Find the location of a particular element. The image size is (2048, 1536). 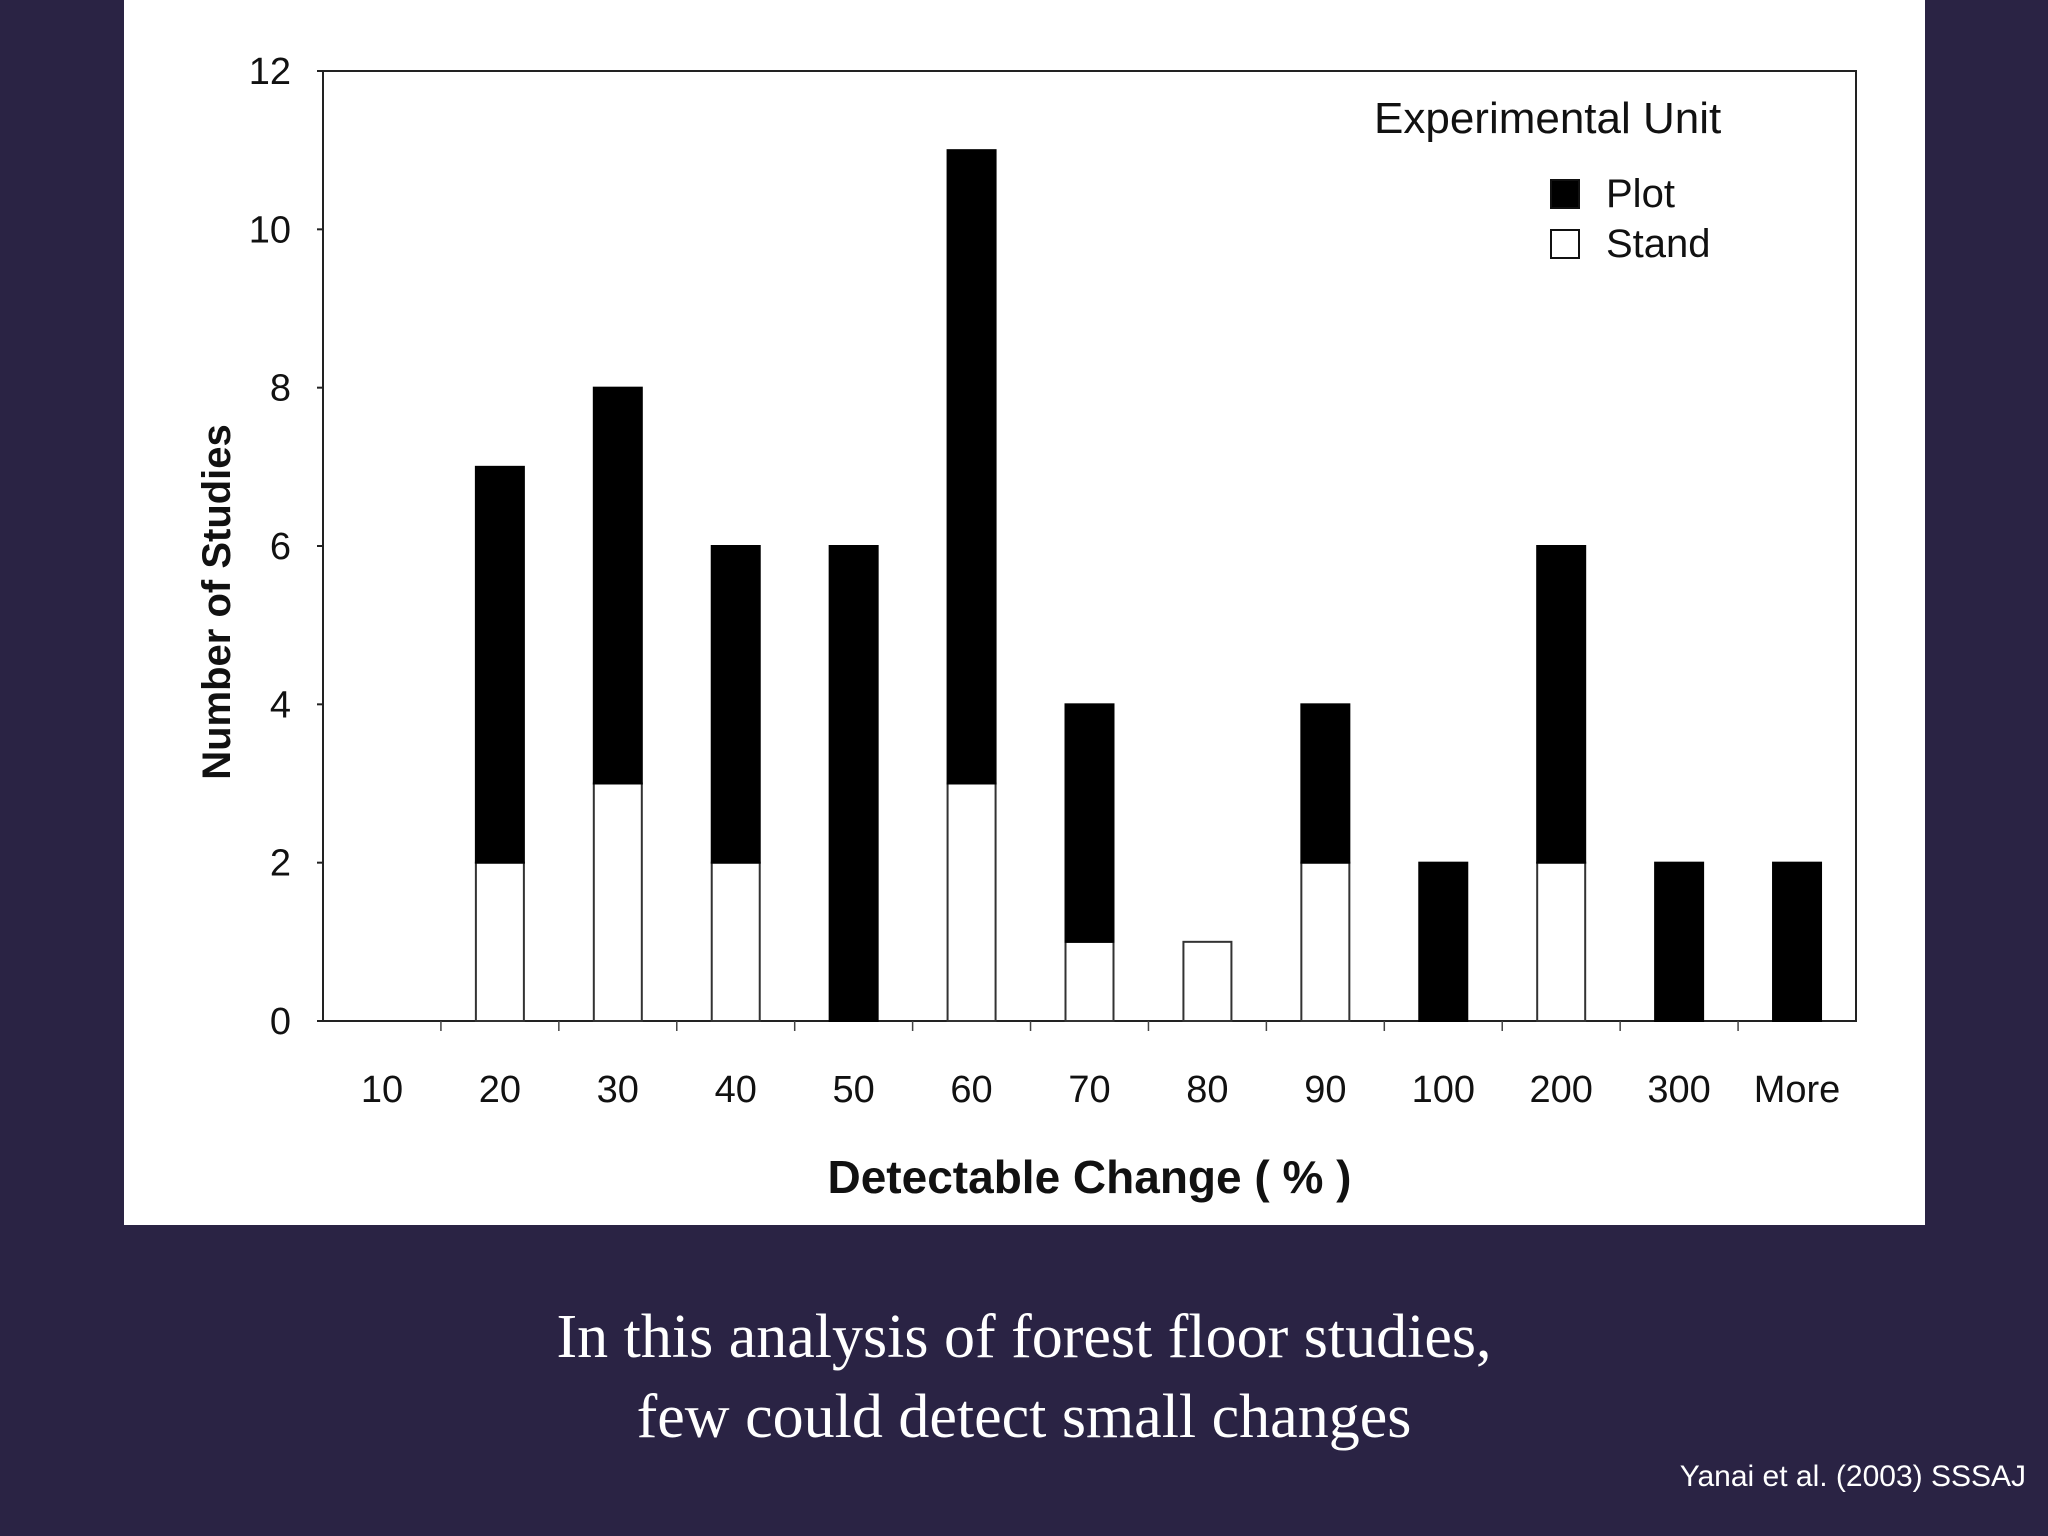

citation: Yanai et al. (2003) SSSAJ is located at coordinates (1852, 1476).